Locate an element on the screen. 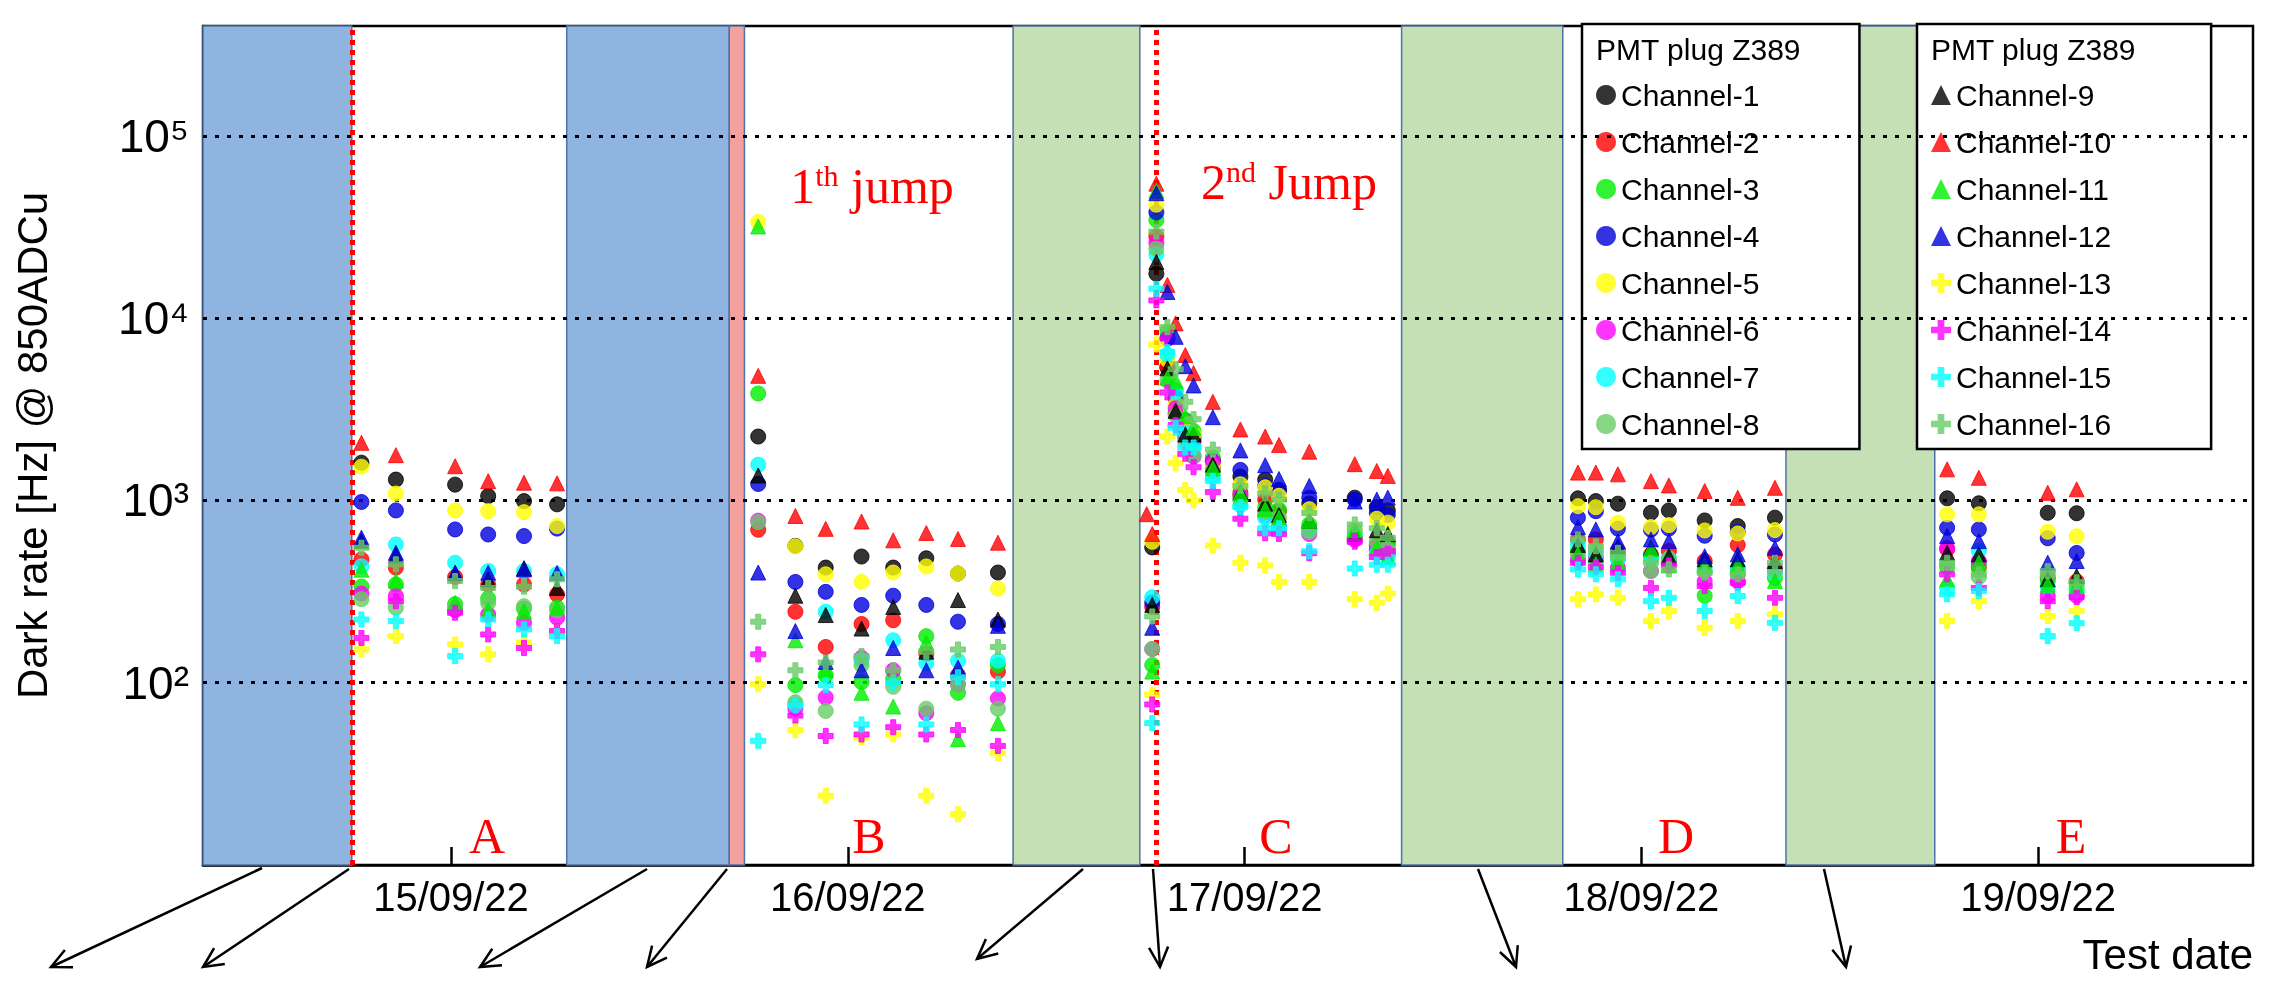 This screenshot has height=987, width=2279. legend-label: Channel-13 is located at coordinates (2034, 283).